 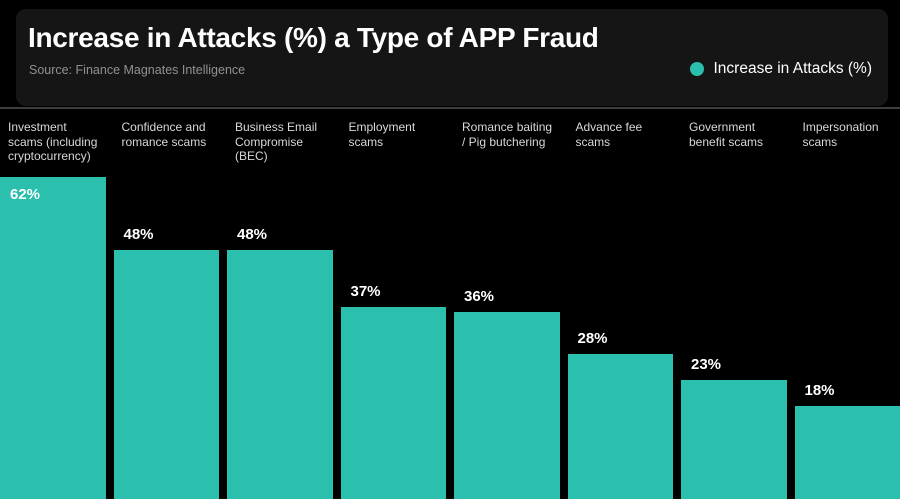 I want to click on legend-dot-icon, so click(x=697, y=69).